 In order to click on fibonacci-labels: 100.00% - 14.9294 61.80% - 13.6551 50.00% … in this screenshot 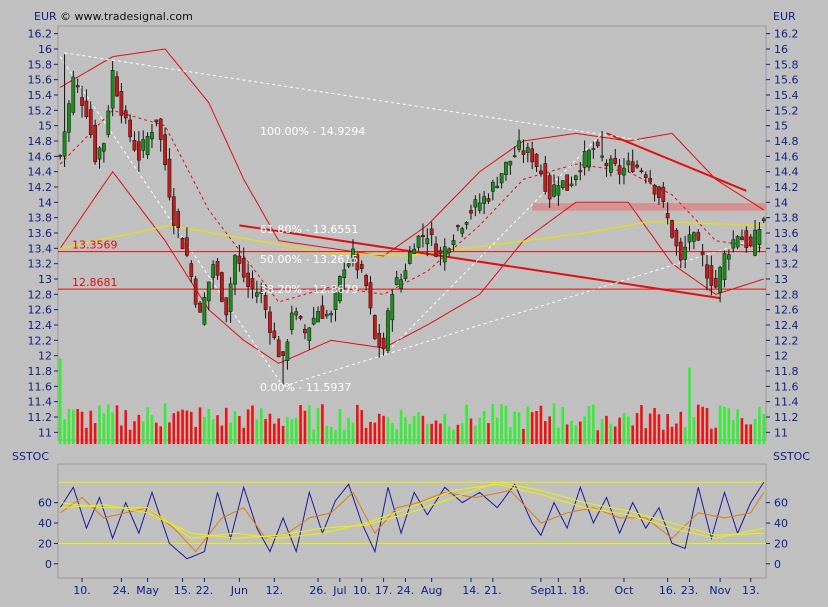, I will do `click(312, 259)`.